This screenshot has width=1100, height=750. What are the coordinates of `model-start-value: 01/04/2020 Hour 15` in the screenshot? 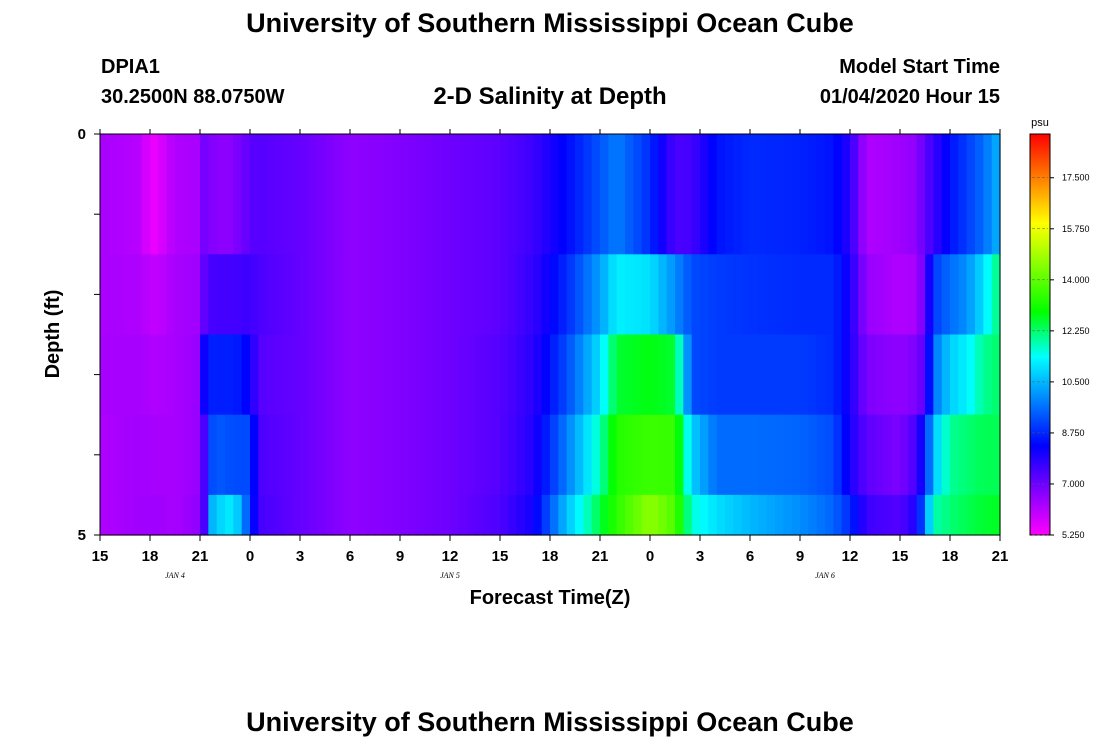 It's located at (909, 97).